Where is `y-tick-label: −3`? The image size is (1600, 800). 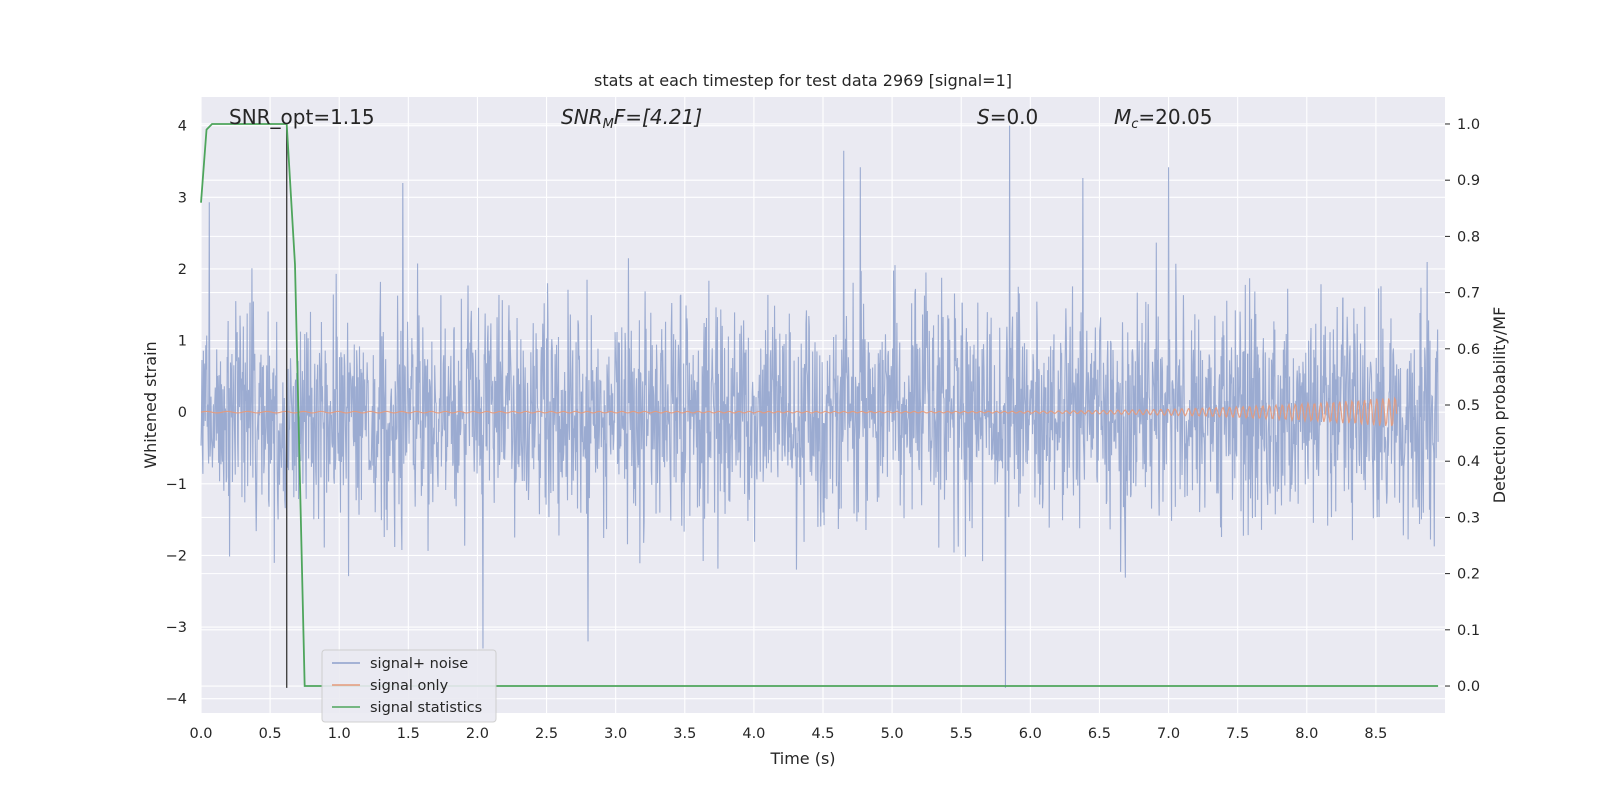
y-tick-label: −3 is located at coordinates (176, 628).